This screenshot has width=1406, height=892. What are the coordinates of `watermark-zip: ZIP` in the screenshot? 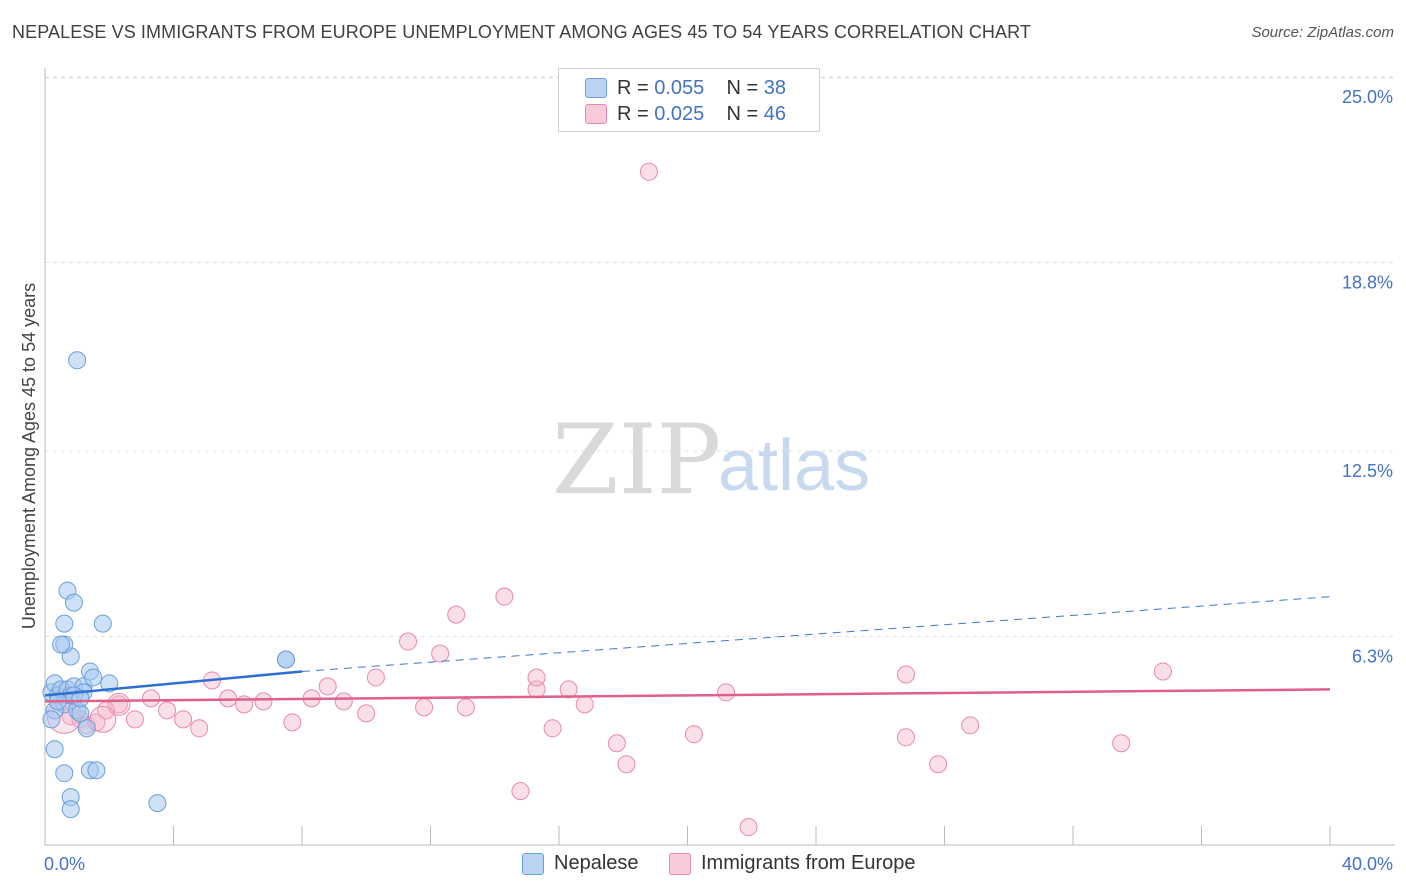 It's located at (636, 460).